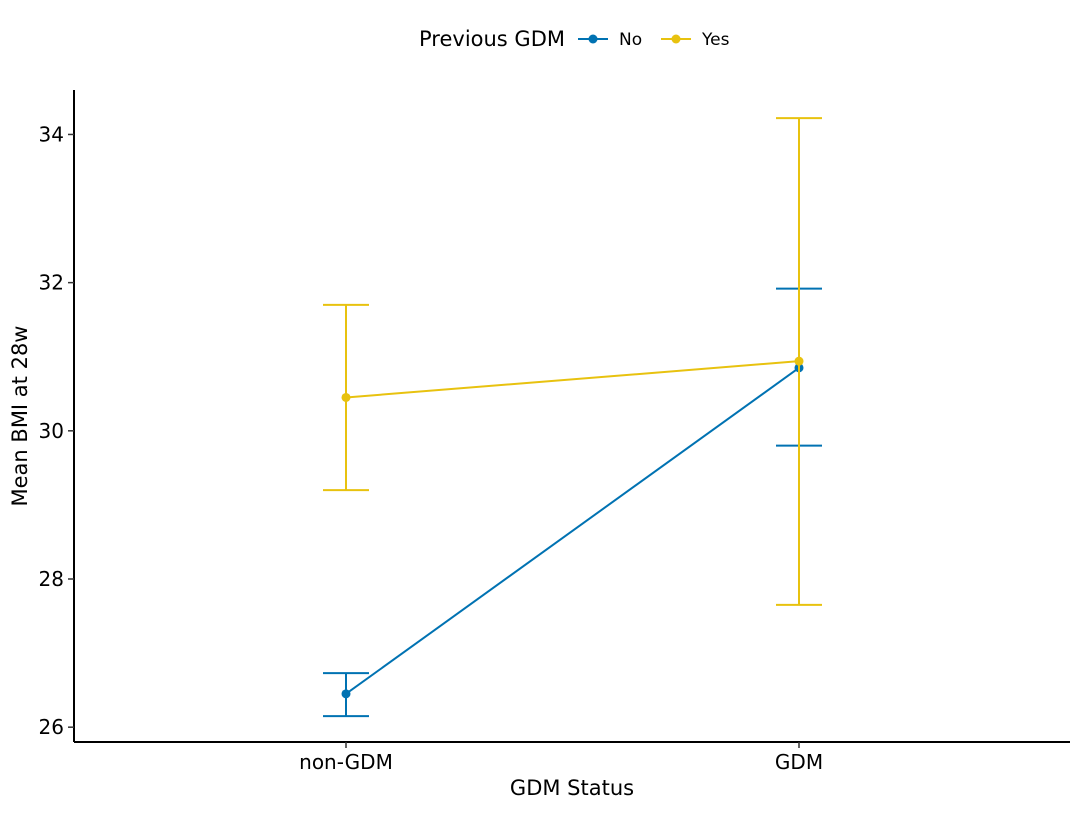 This screenshot has height=817, width=1082. I want to click on y-tick-label: 32, so click(51, 283).